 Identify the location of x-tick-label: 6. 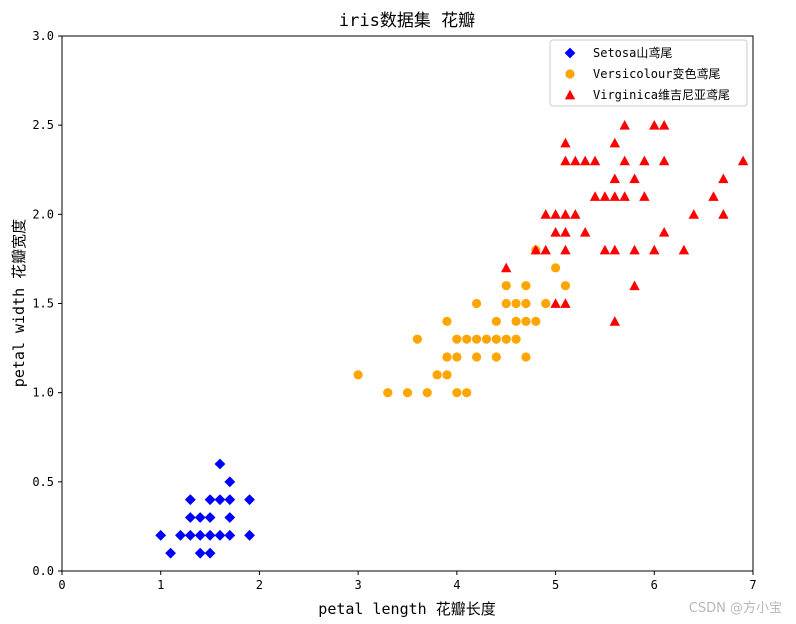
(654, 585).